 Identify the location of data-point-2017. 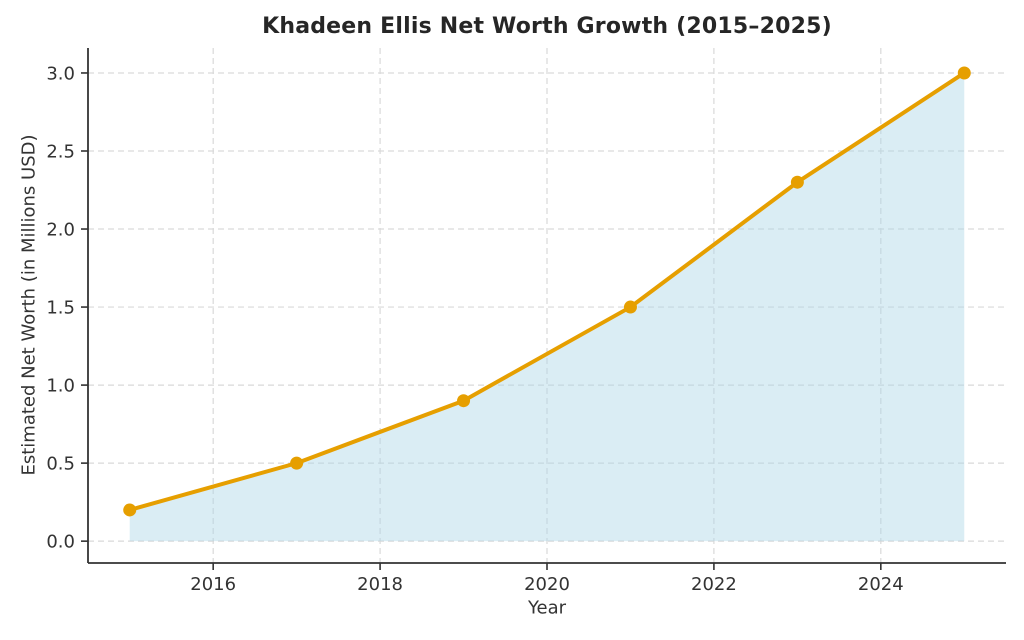
(297, 463).